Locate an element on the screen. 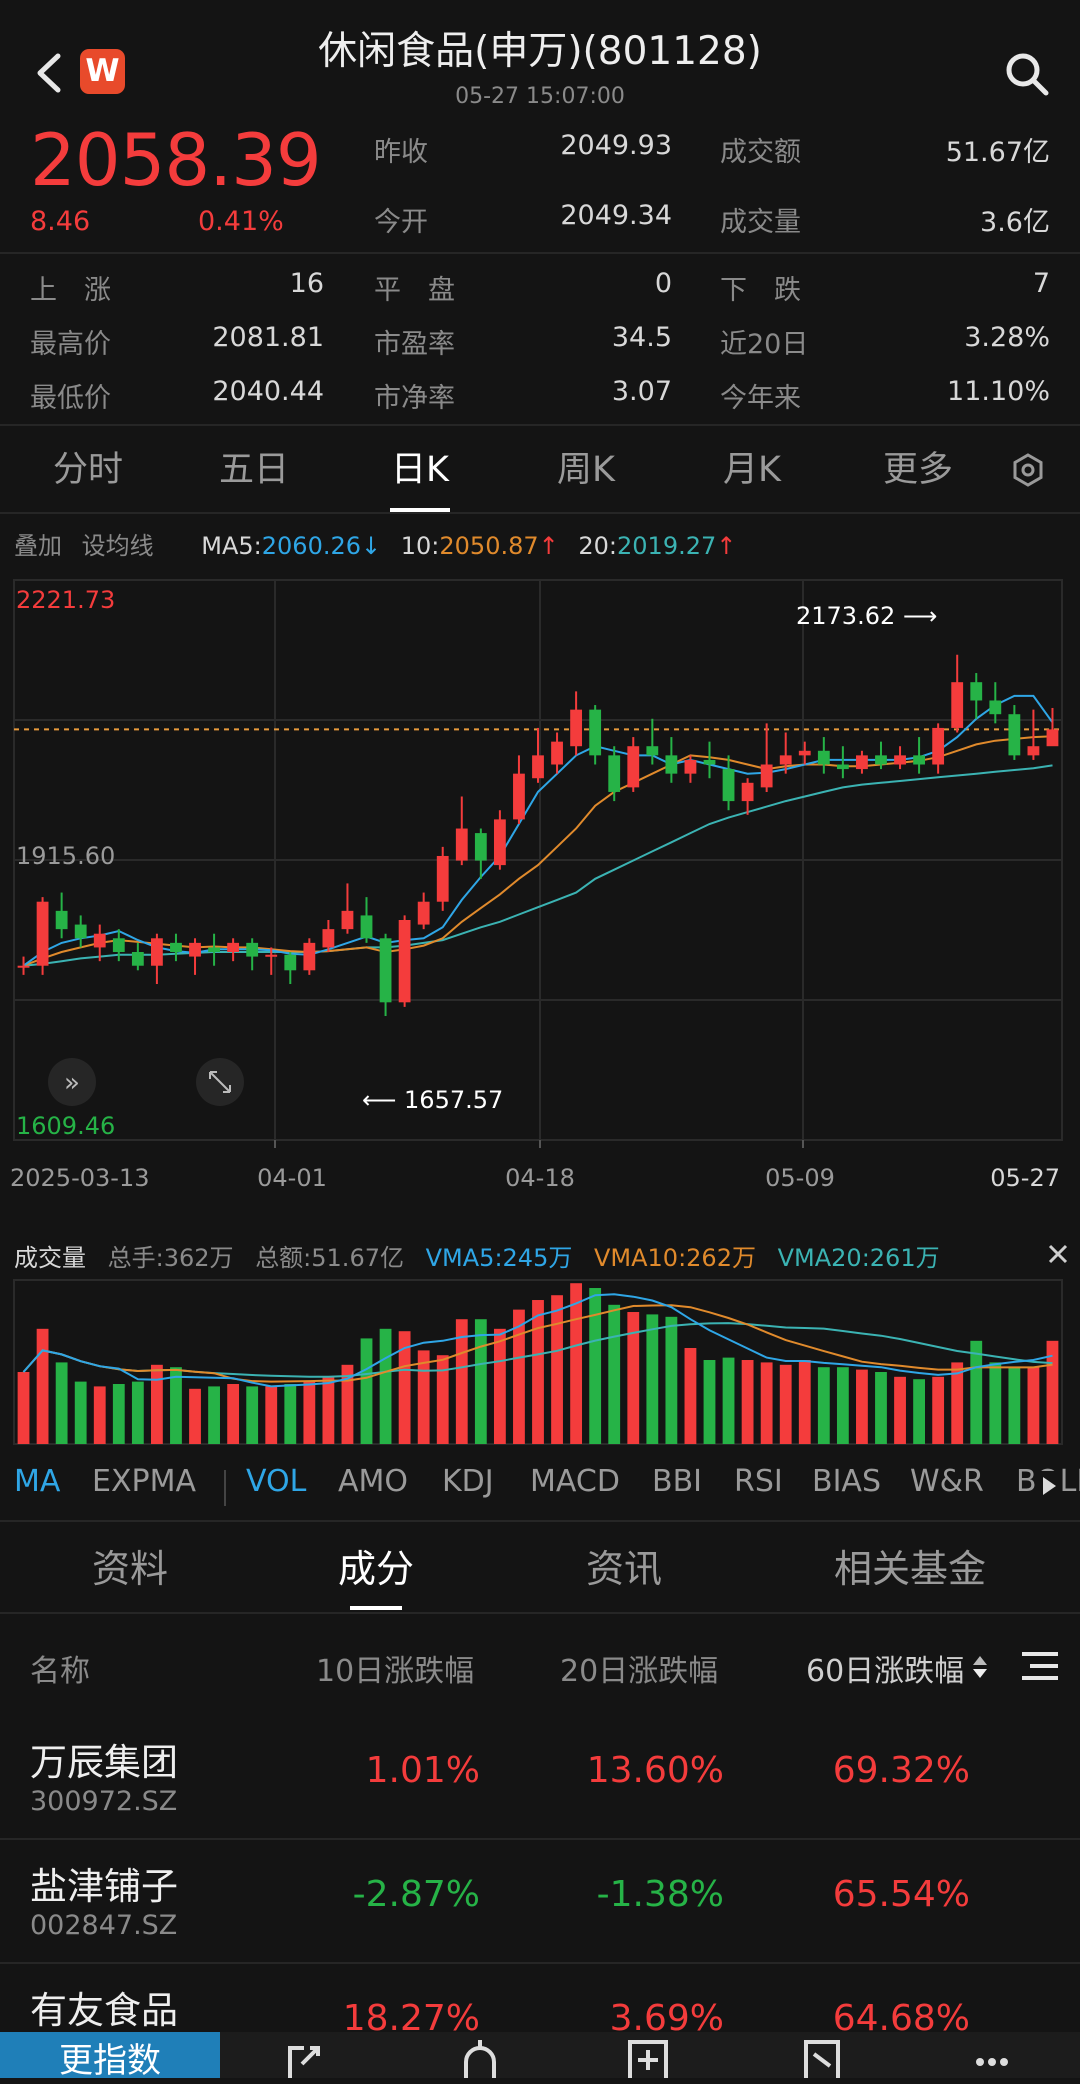  tab-weekly-k: 周K is located at coordinates (586, 470).